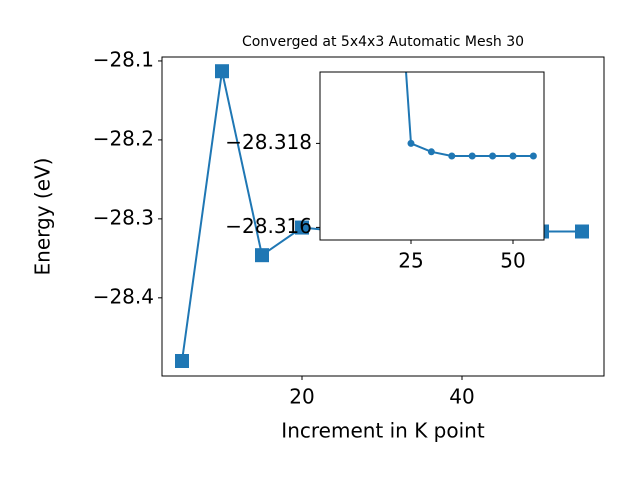 The height and width of the screenshot is (480, 640). Describe the element at coordinates (301, 397) in the screenshot. I see `x-tick-label: 20` at that location.